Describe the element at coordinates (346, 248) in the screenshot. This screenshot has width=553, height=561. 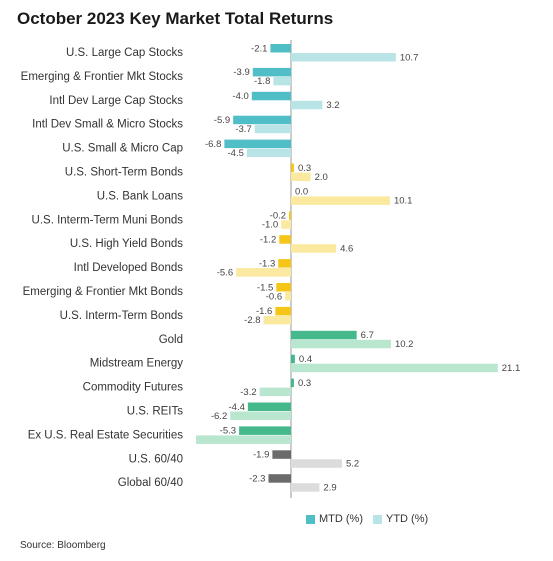
I see `data-label-ytd: 4.6` at that location.